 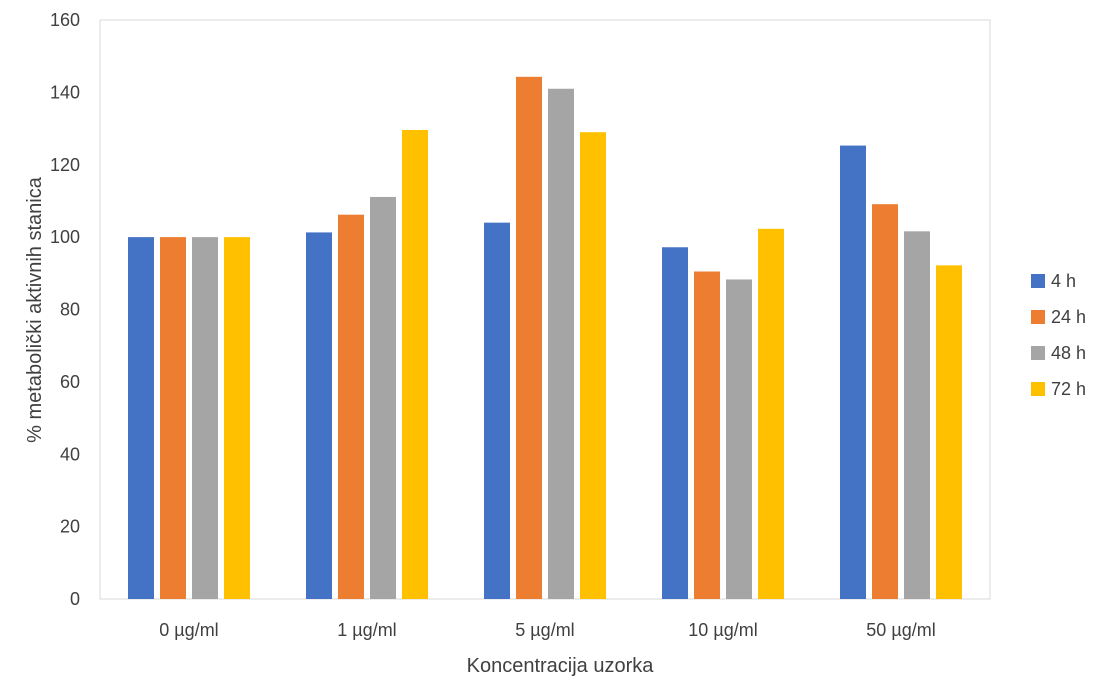 I want to click on y-tick-label: 80, so click(x=70, y=310).